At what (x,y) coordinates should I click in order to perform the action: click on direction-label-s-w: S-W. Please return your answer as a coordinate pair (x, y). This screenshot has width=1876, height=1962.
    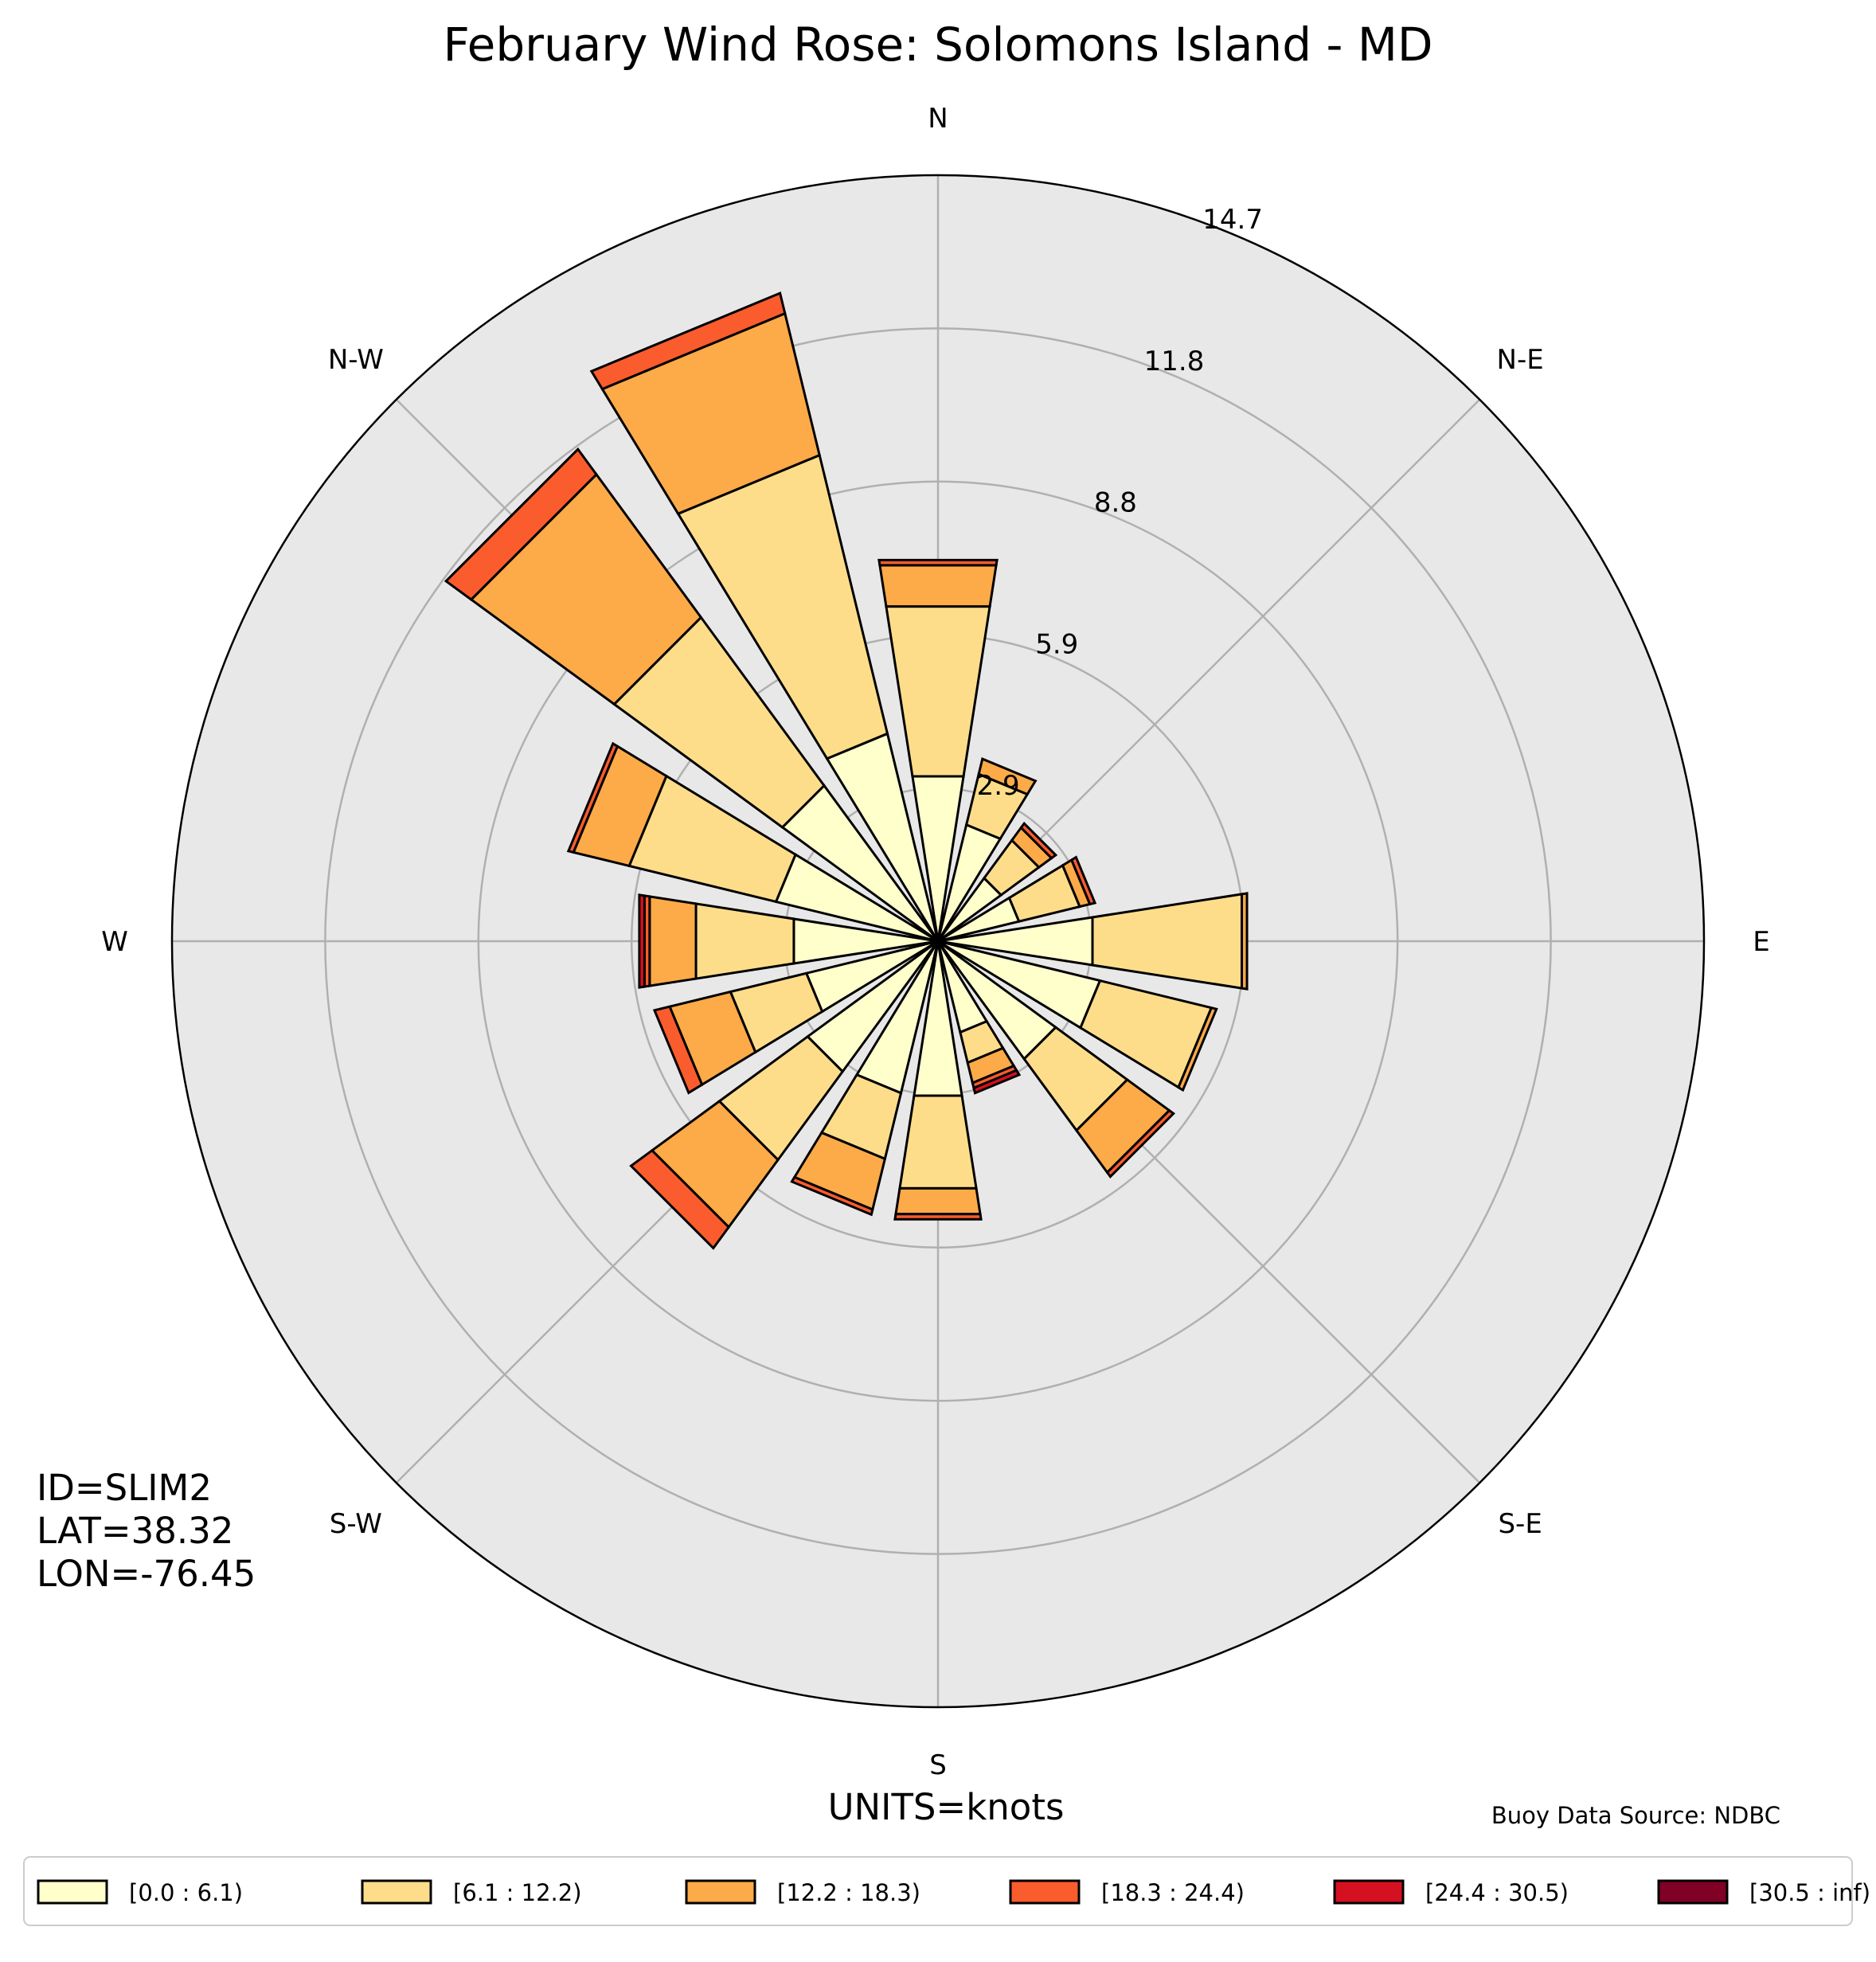
    Looking at the image, I should click on (356, 1524).